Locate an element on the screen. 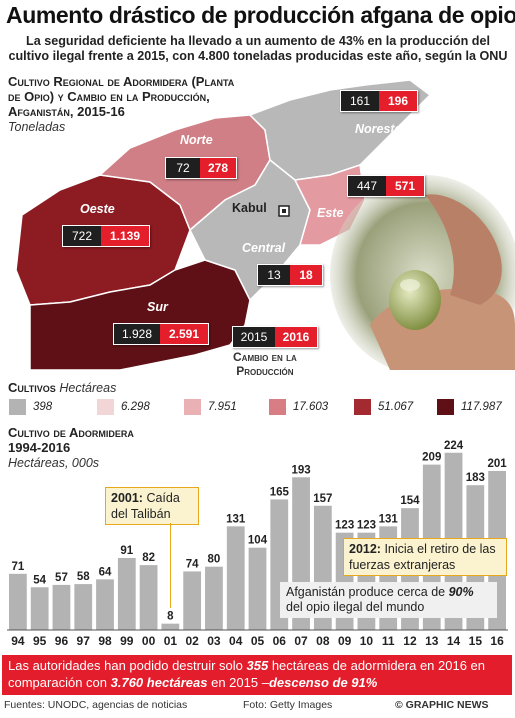 The image size is (515, 718). map-units: Toneladas is located at coordinates (37, 127).